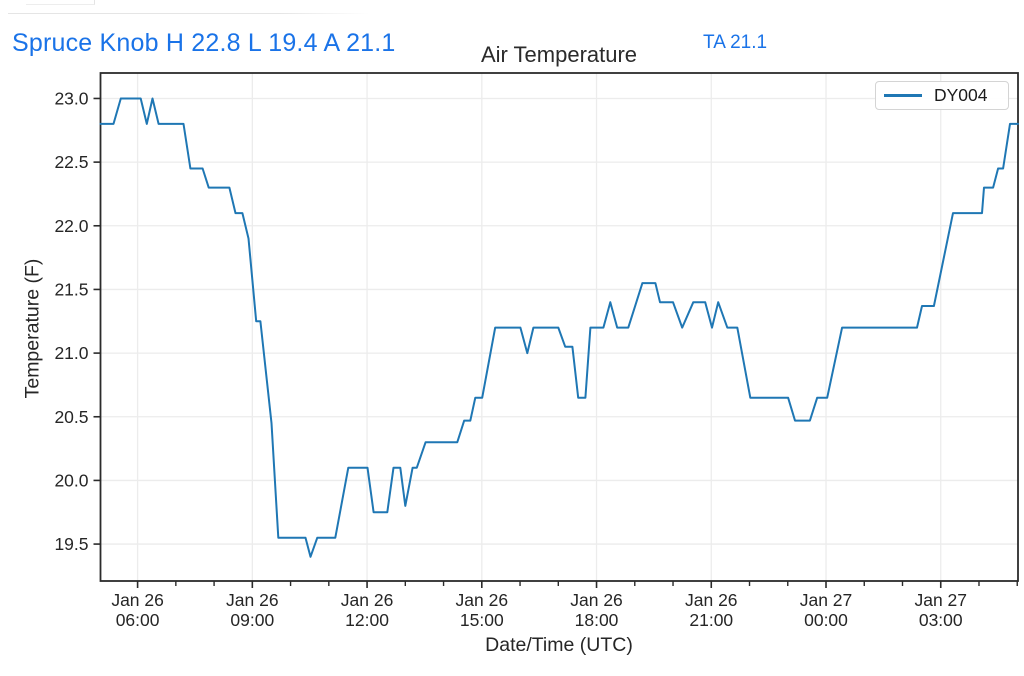  Describe the element at coordinates (559, 54) in the screenshot. I see `chart-title: Air Temperature` at that location.